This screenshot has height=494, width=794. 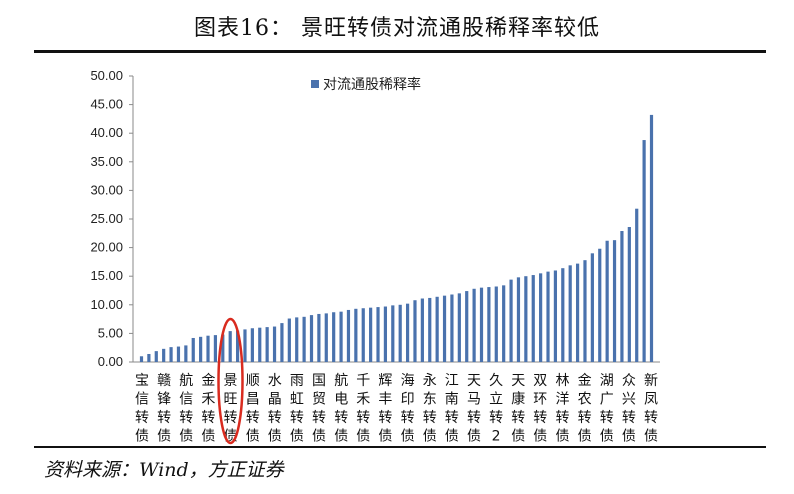 What do you see at coordinates (540, 409) in the screenshot?
I see `x-tick-label: 双环转债` at bounding box center [540, 409].